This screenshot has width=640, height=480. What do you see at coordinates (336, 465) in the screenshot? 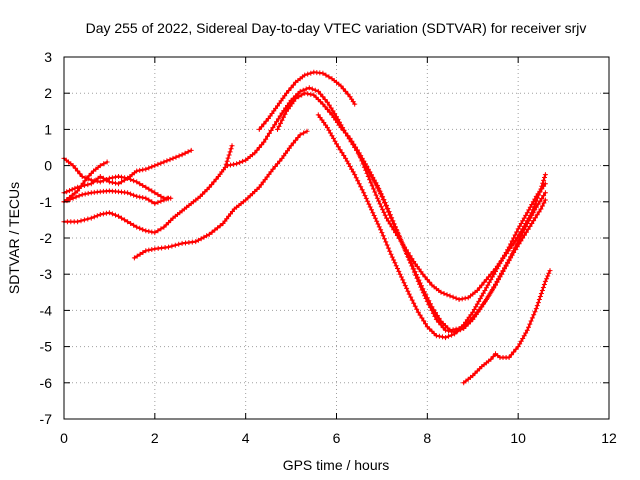
I see `x-axis-title: GPS time / hours` at bounding box center [336, 465].